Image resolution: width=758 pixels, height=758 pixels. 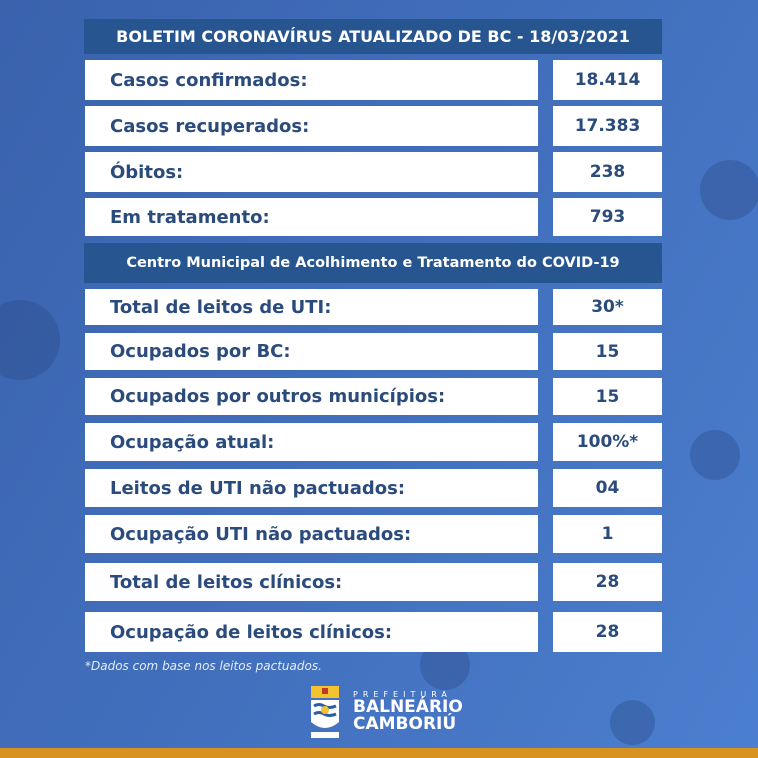 I want to click on cases-label: Casos confirmados:, so click(x=311, y=80).